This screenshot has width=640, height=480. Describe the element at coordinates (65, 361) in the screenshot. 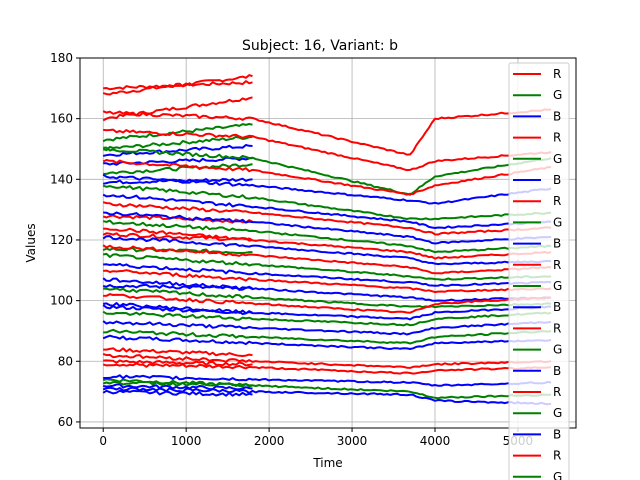

I see `y-tick-label: 80` at that location.